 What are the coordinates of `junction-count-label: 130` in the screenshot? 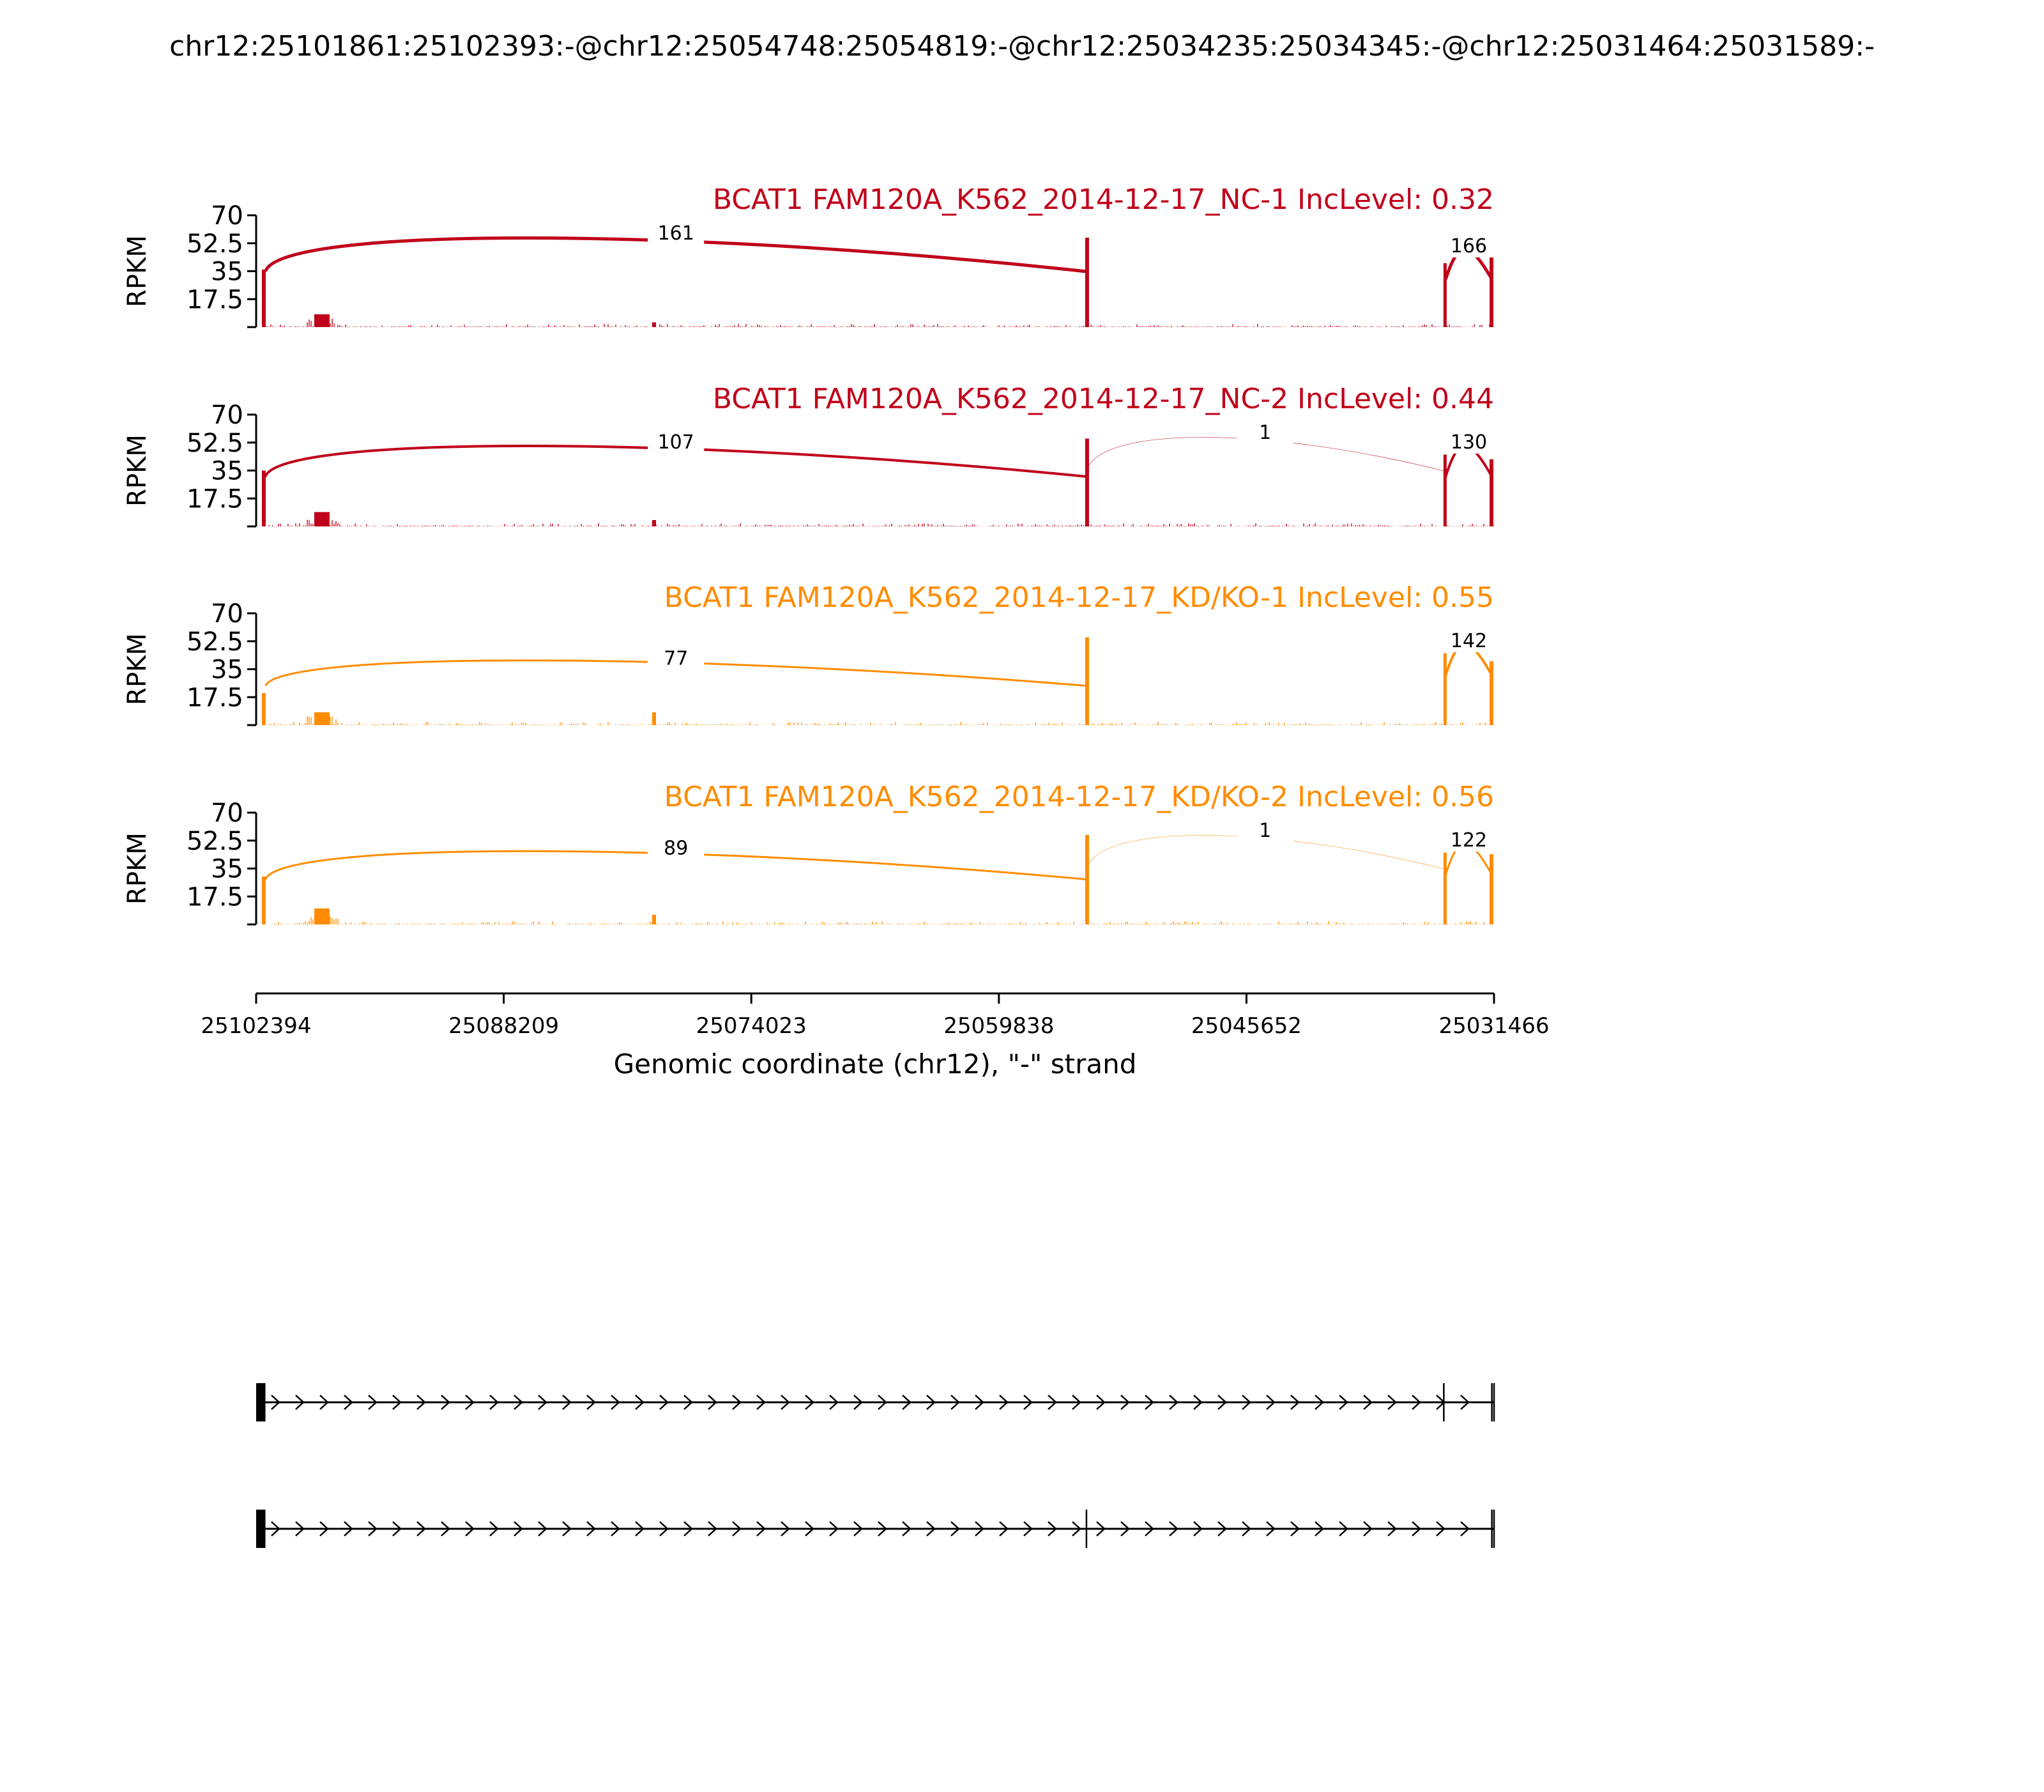 It's located at (1469, 442).